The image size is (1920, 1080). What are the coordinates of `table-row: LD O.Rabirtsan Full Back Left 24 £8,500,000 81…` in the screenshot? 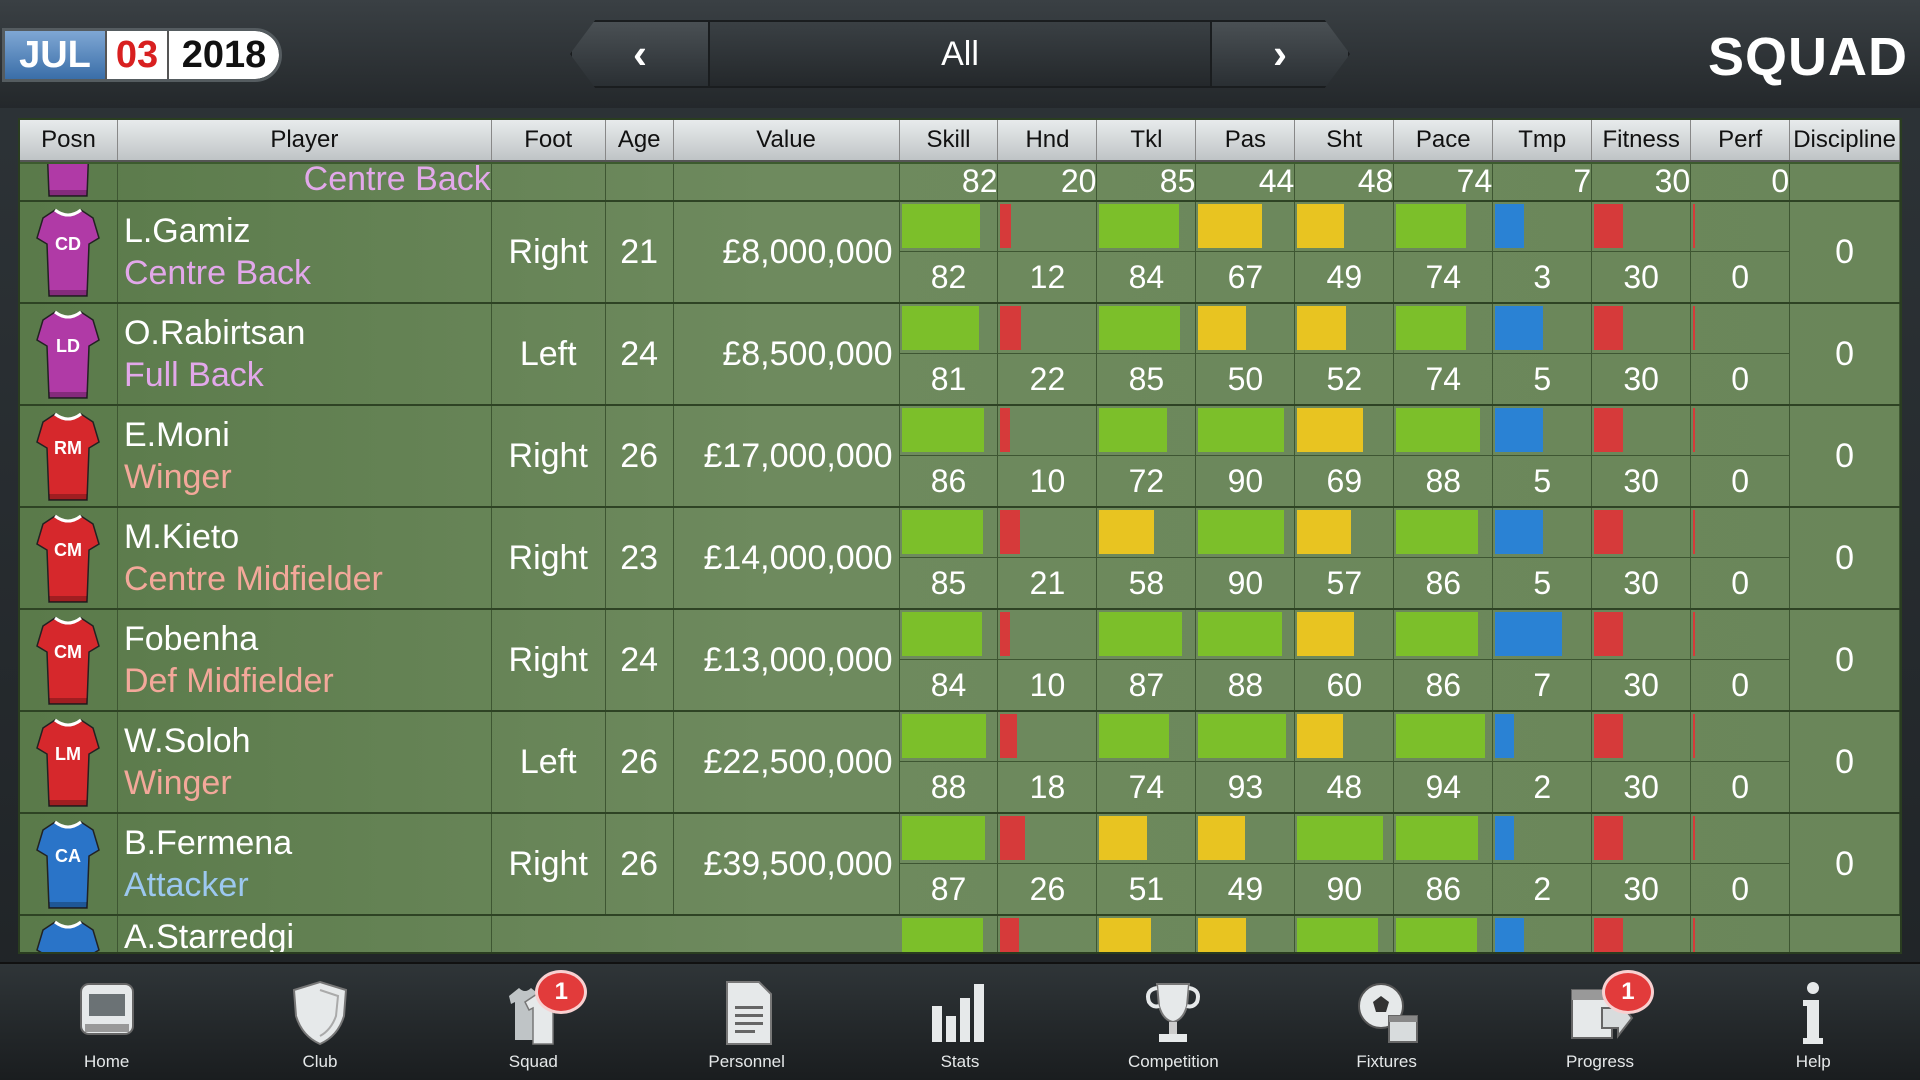 It's located at (960, 355).